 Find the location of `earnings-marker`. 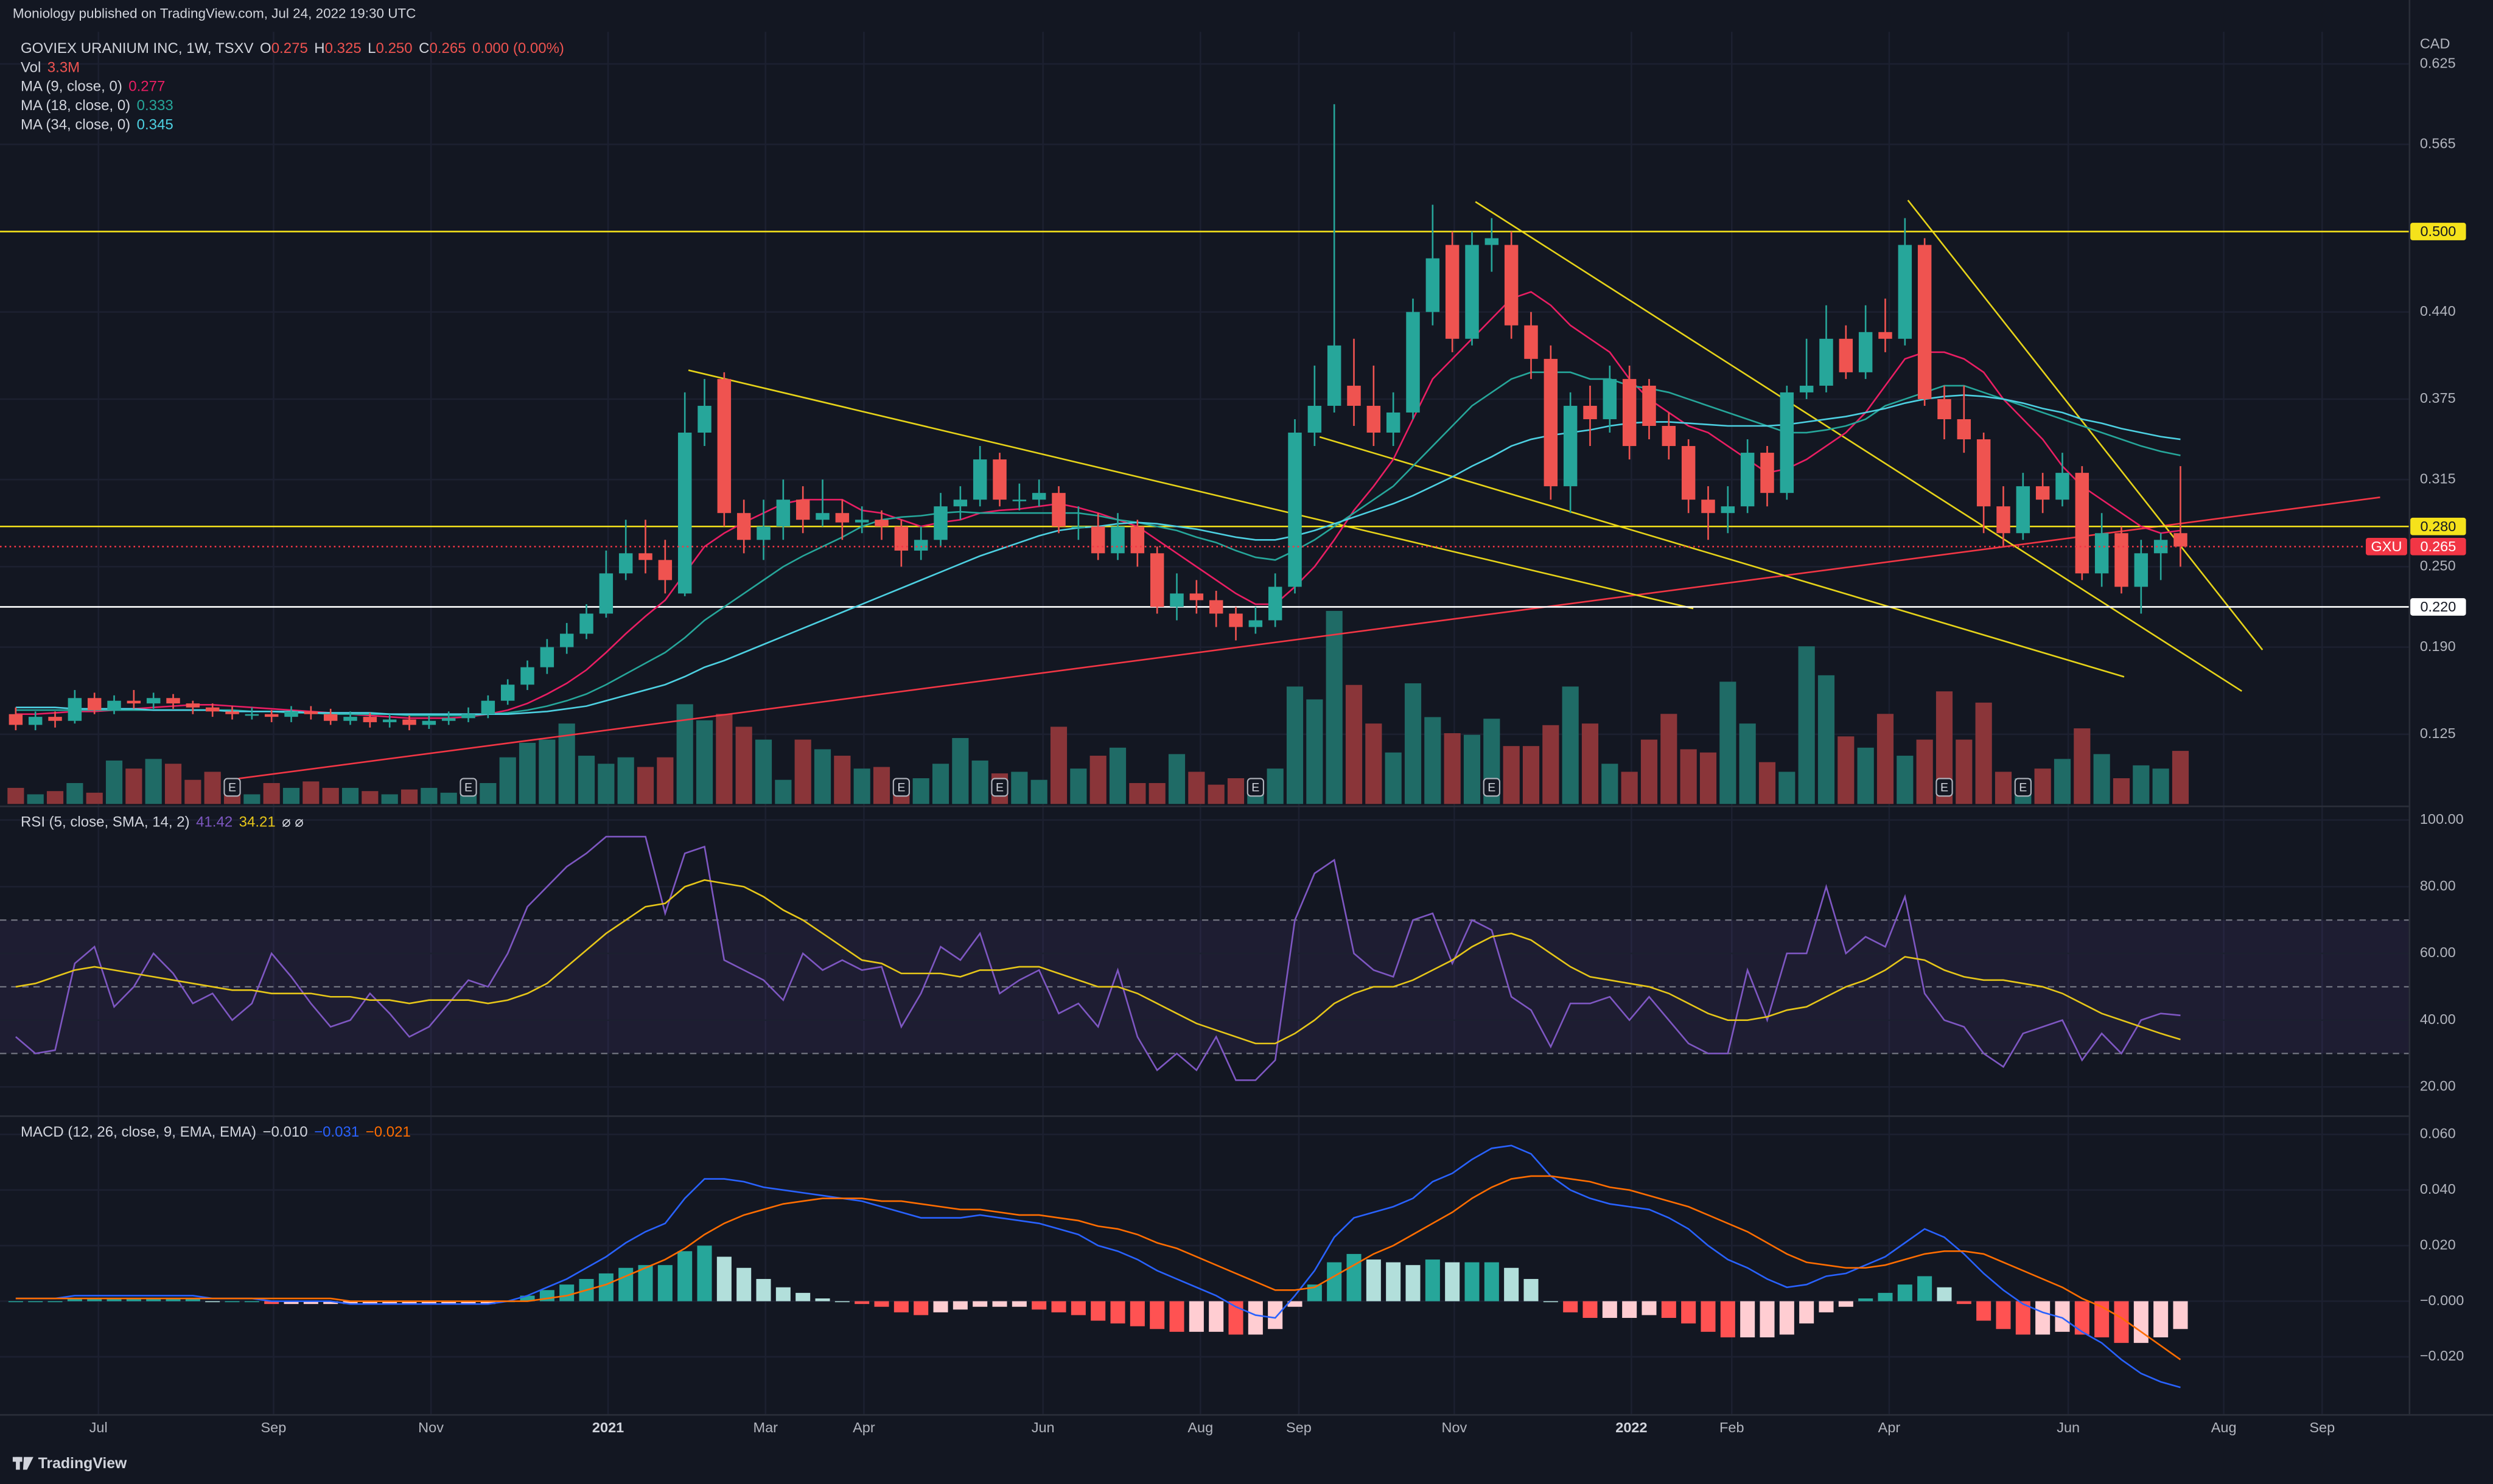

earnings-marker is located at coordinates (2023, 787).